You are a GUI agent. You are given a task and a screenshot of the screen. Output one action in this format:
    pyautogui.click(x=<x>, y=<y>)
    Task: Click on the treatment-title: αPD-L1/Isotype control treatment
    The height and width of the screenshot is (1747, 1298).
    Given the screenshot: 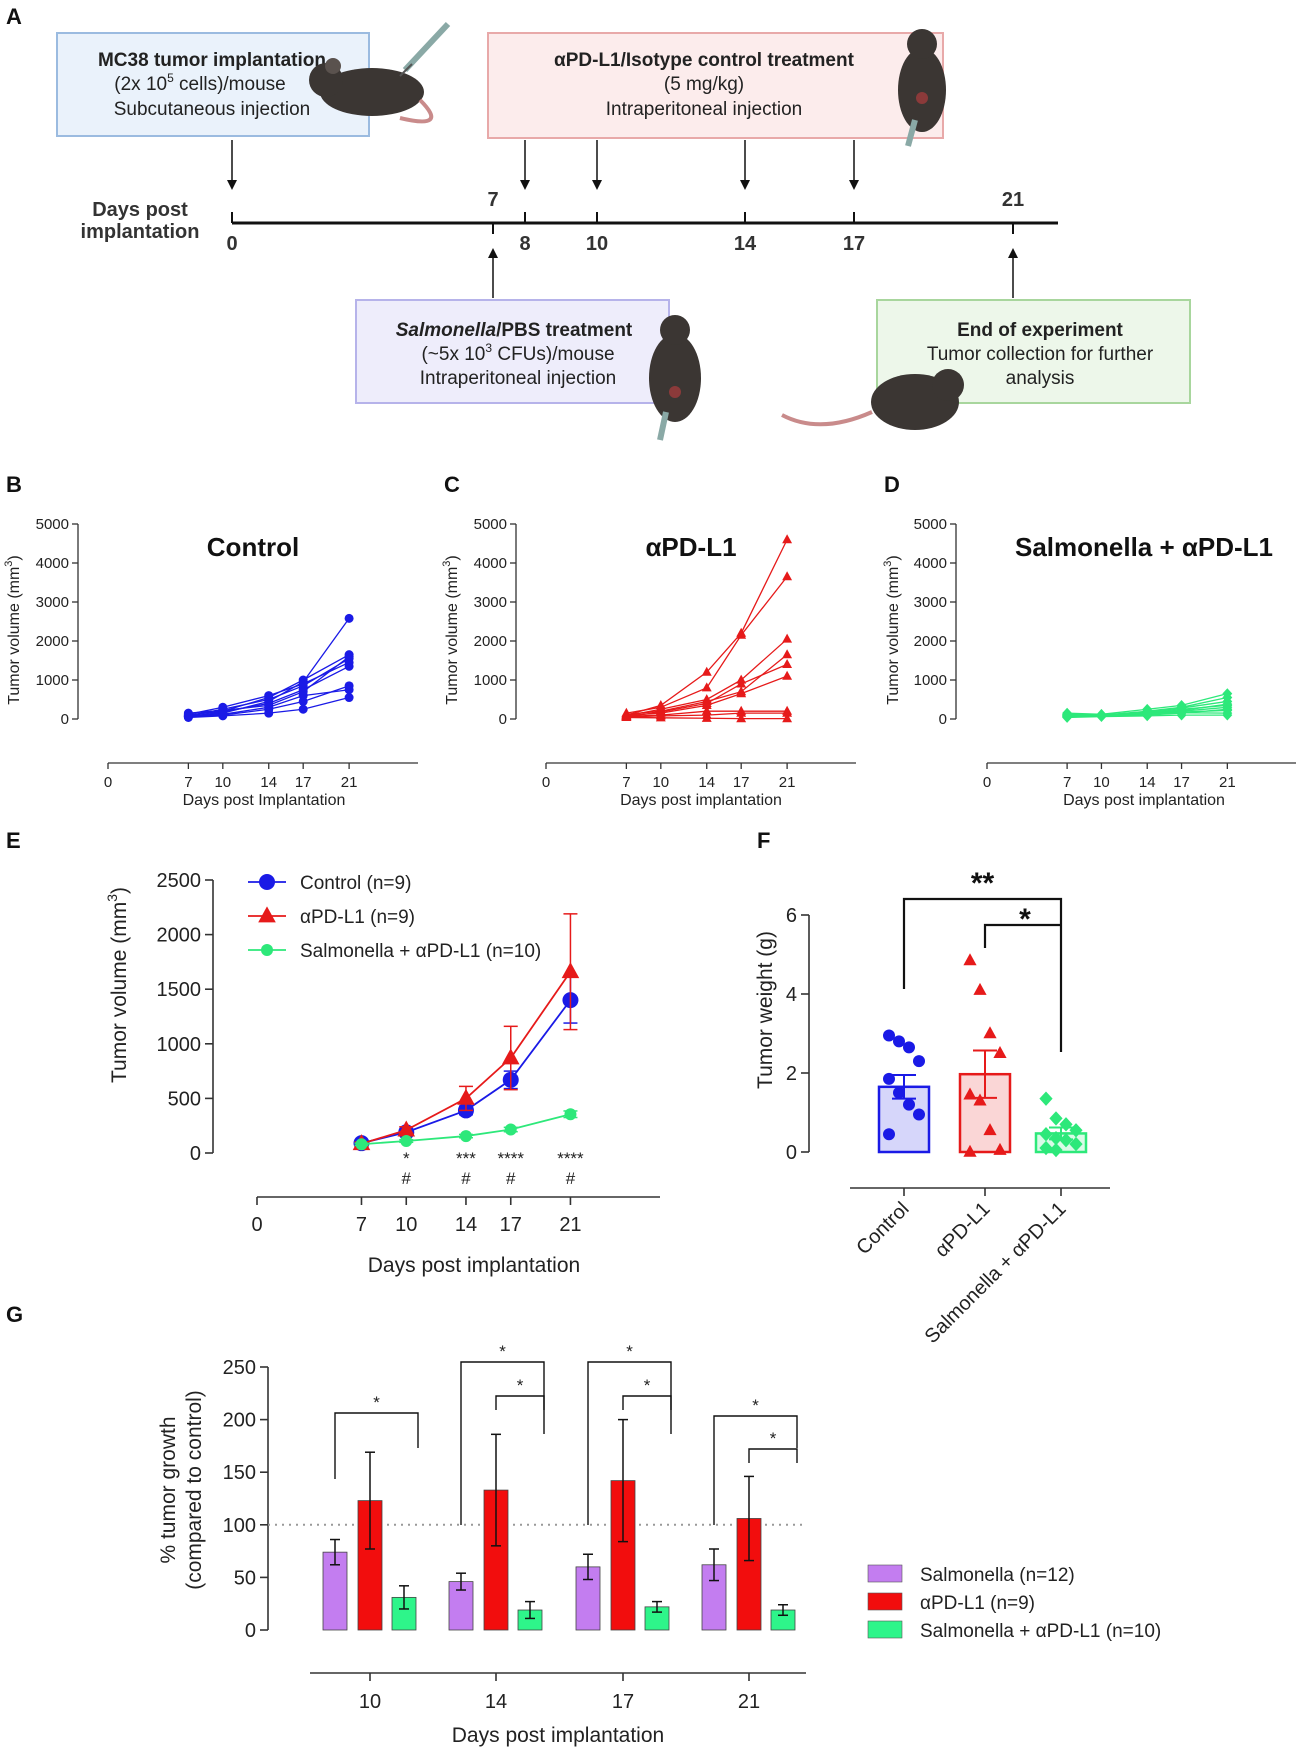 What is the action you would take?
    pyautogui.click(x=704, y=60)
    